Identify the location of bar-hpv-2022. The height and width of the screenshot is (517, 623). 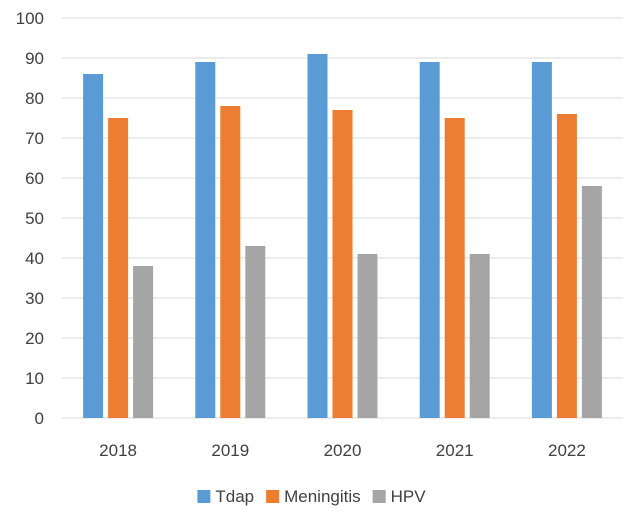
(591, 302).